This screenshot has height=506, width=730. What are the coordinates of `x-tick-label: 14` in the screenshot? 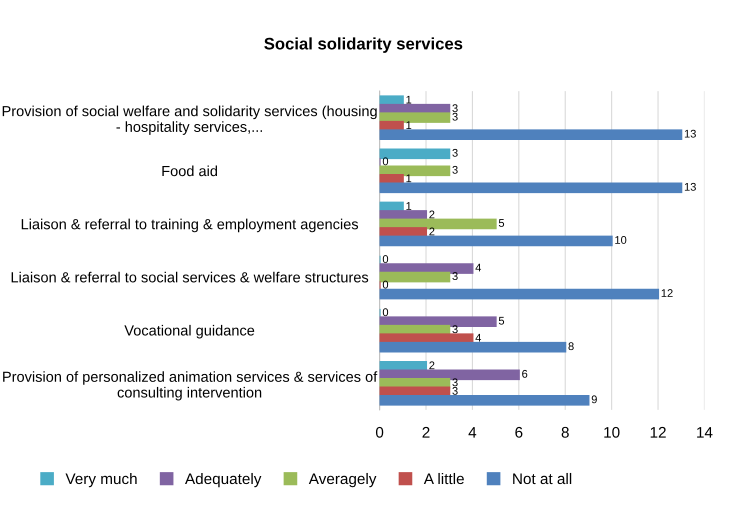 It's located at (704, 432).